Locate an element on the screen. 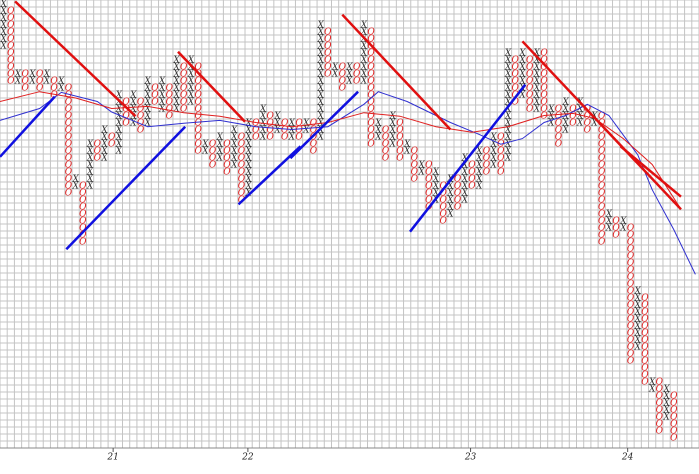 This screenshot has width=699, height=474. trend-line is located at coordinates (211, 86).